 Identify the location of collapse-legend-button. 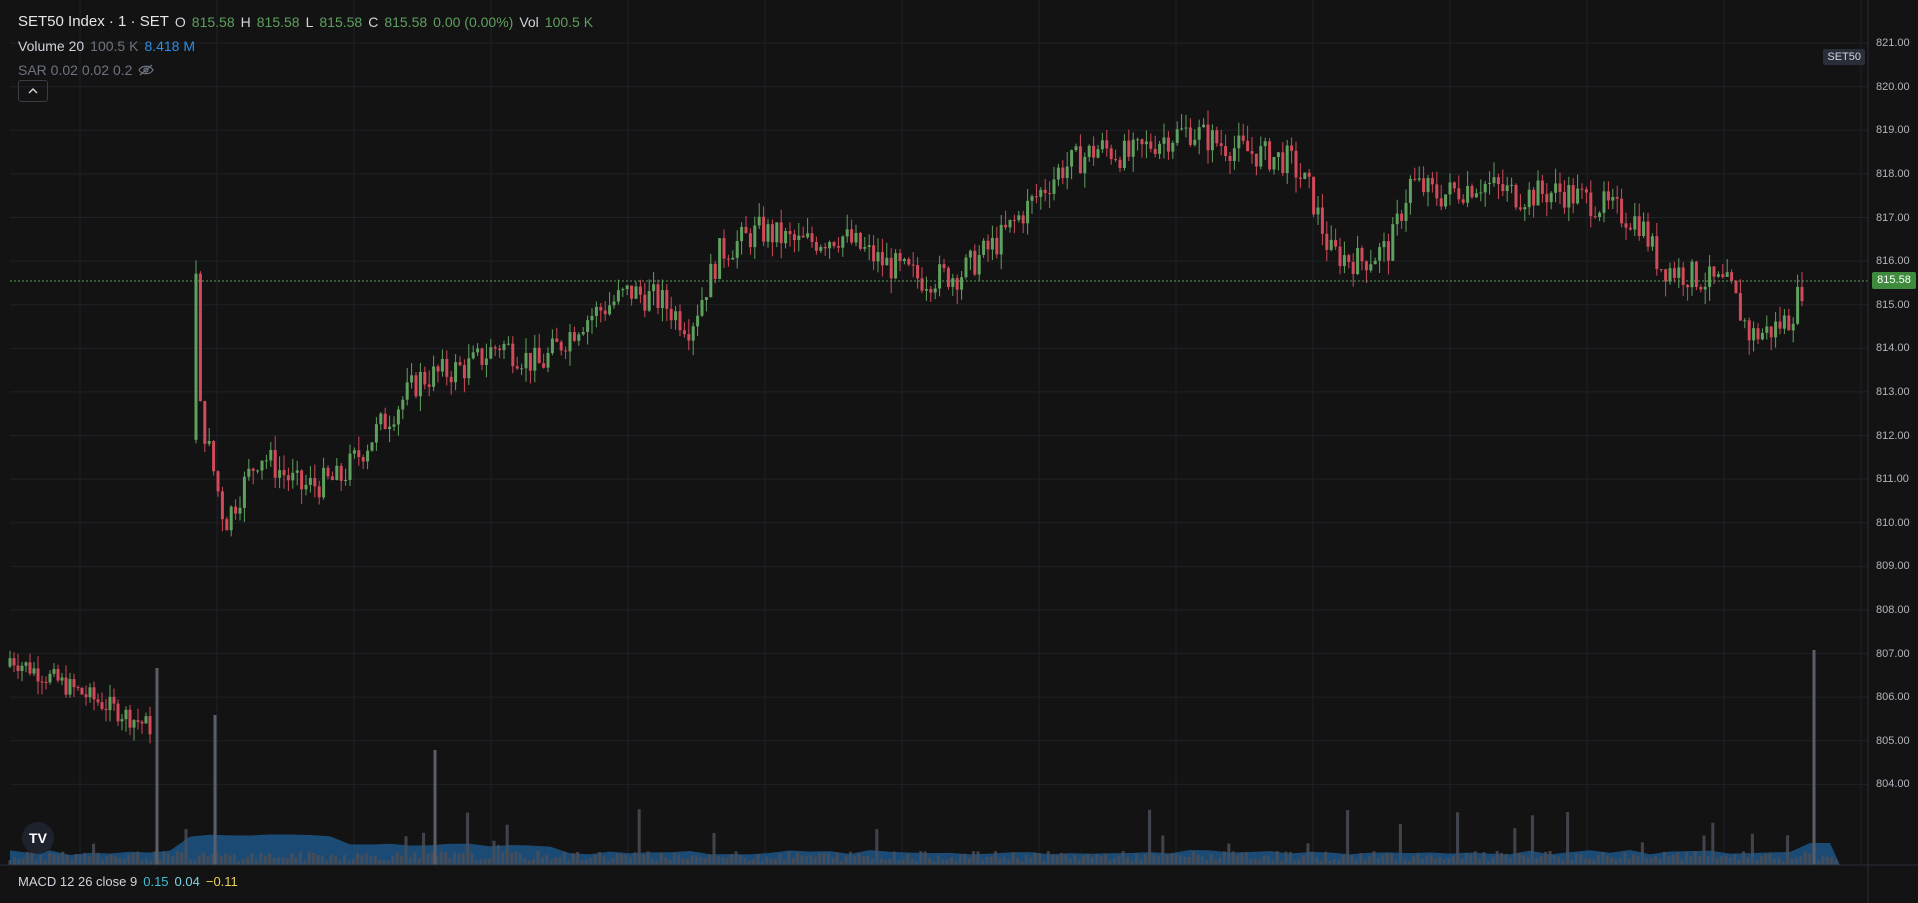
(33, 91).